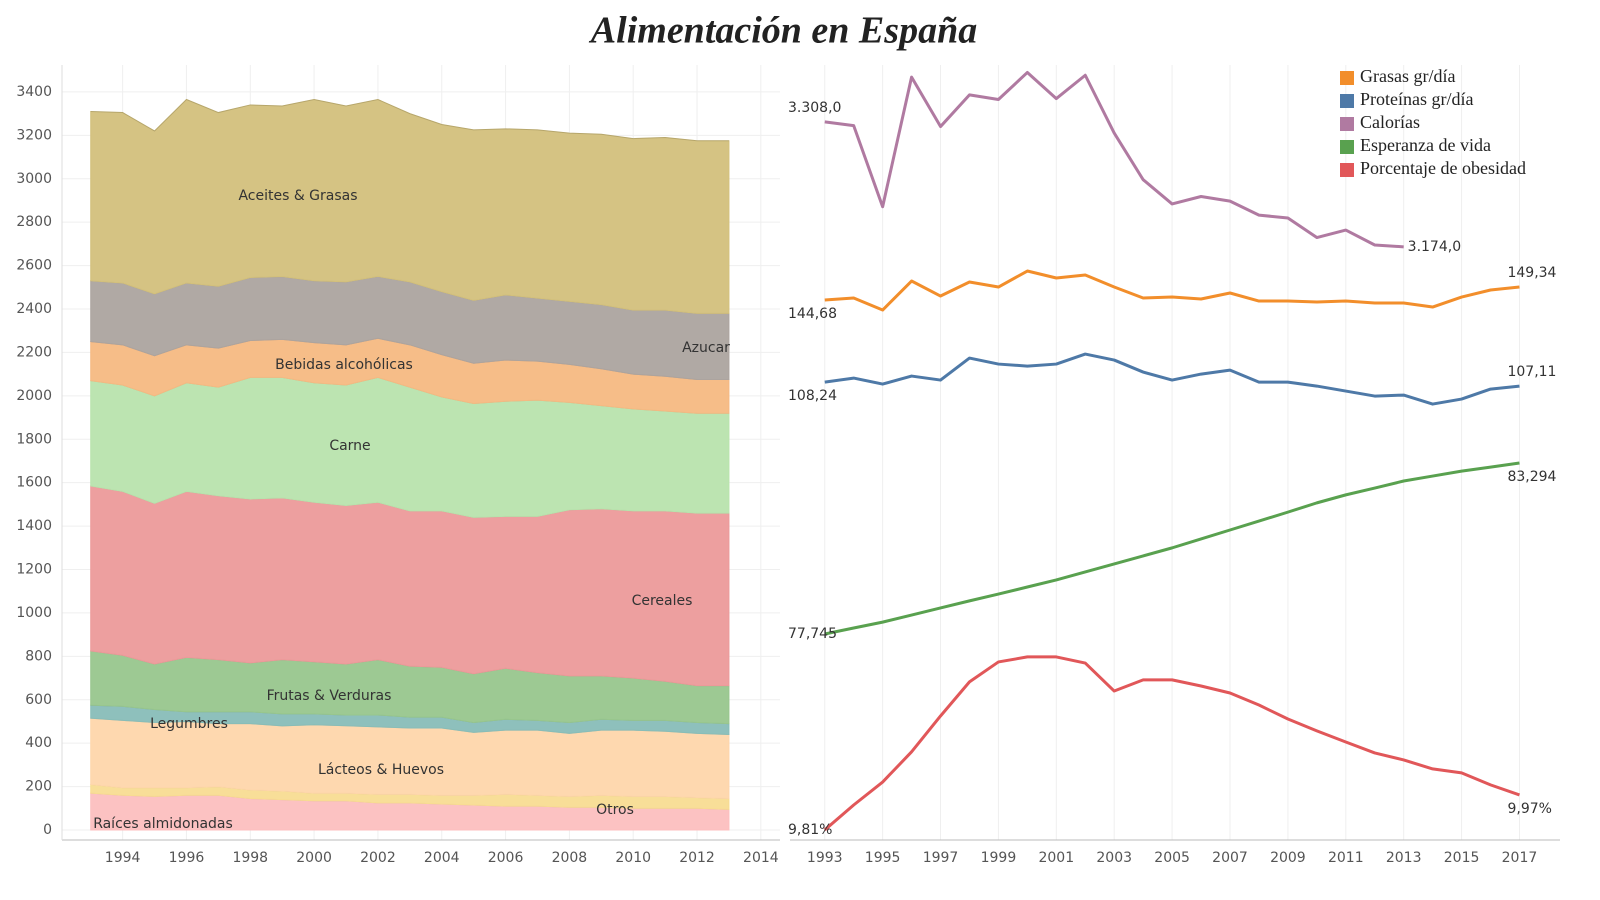  I want to click on area-label: Cereales, so click(662, 601).